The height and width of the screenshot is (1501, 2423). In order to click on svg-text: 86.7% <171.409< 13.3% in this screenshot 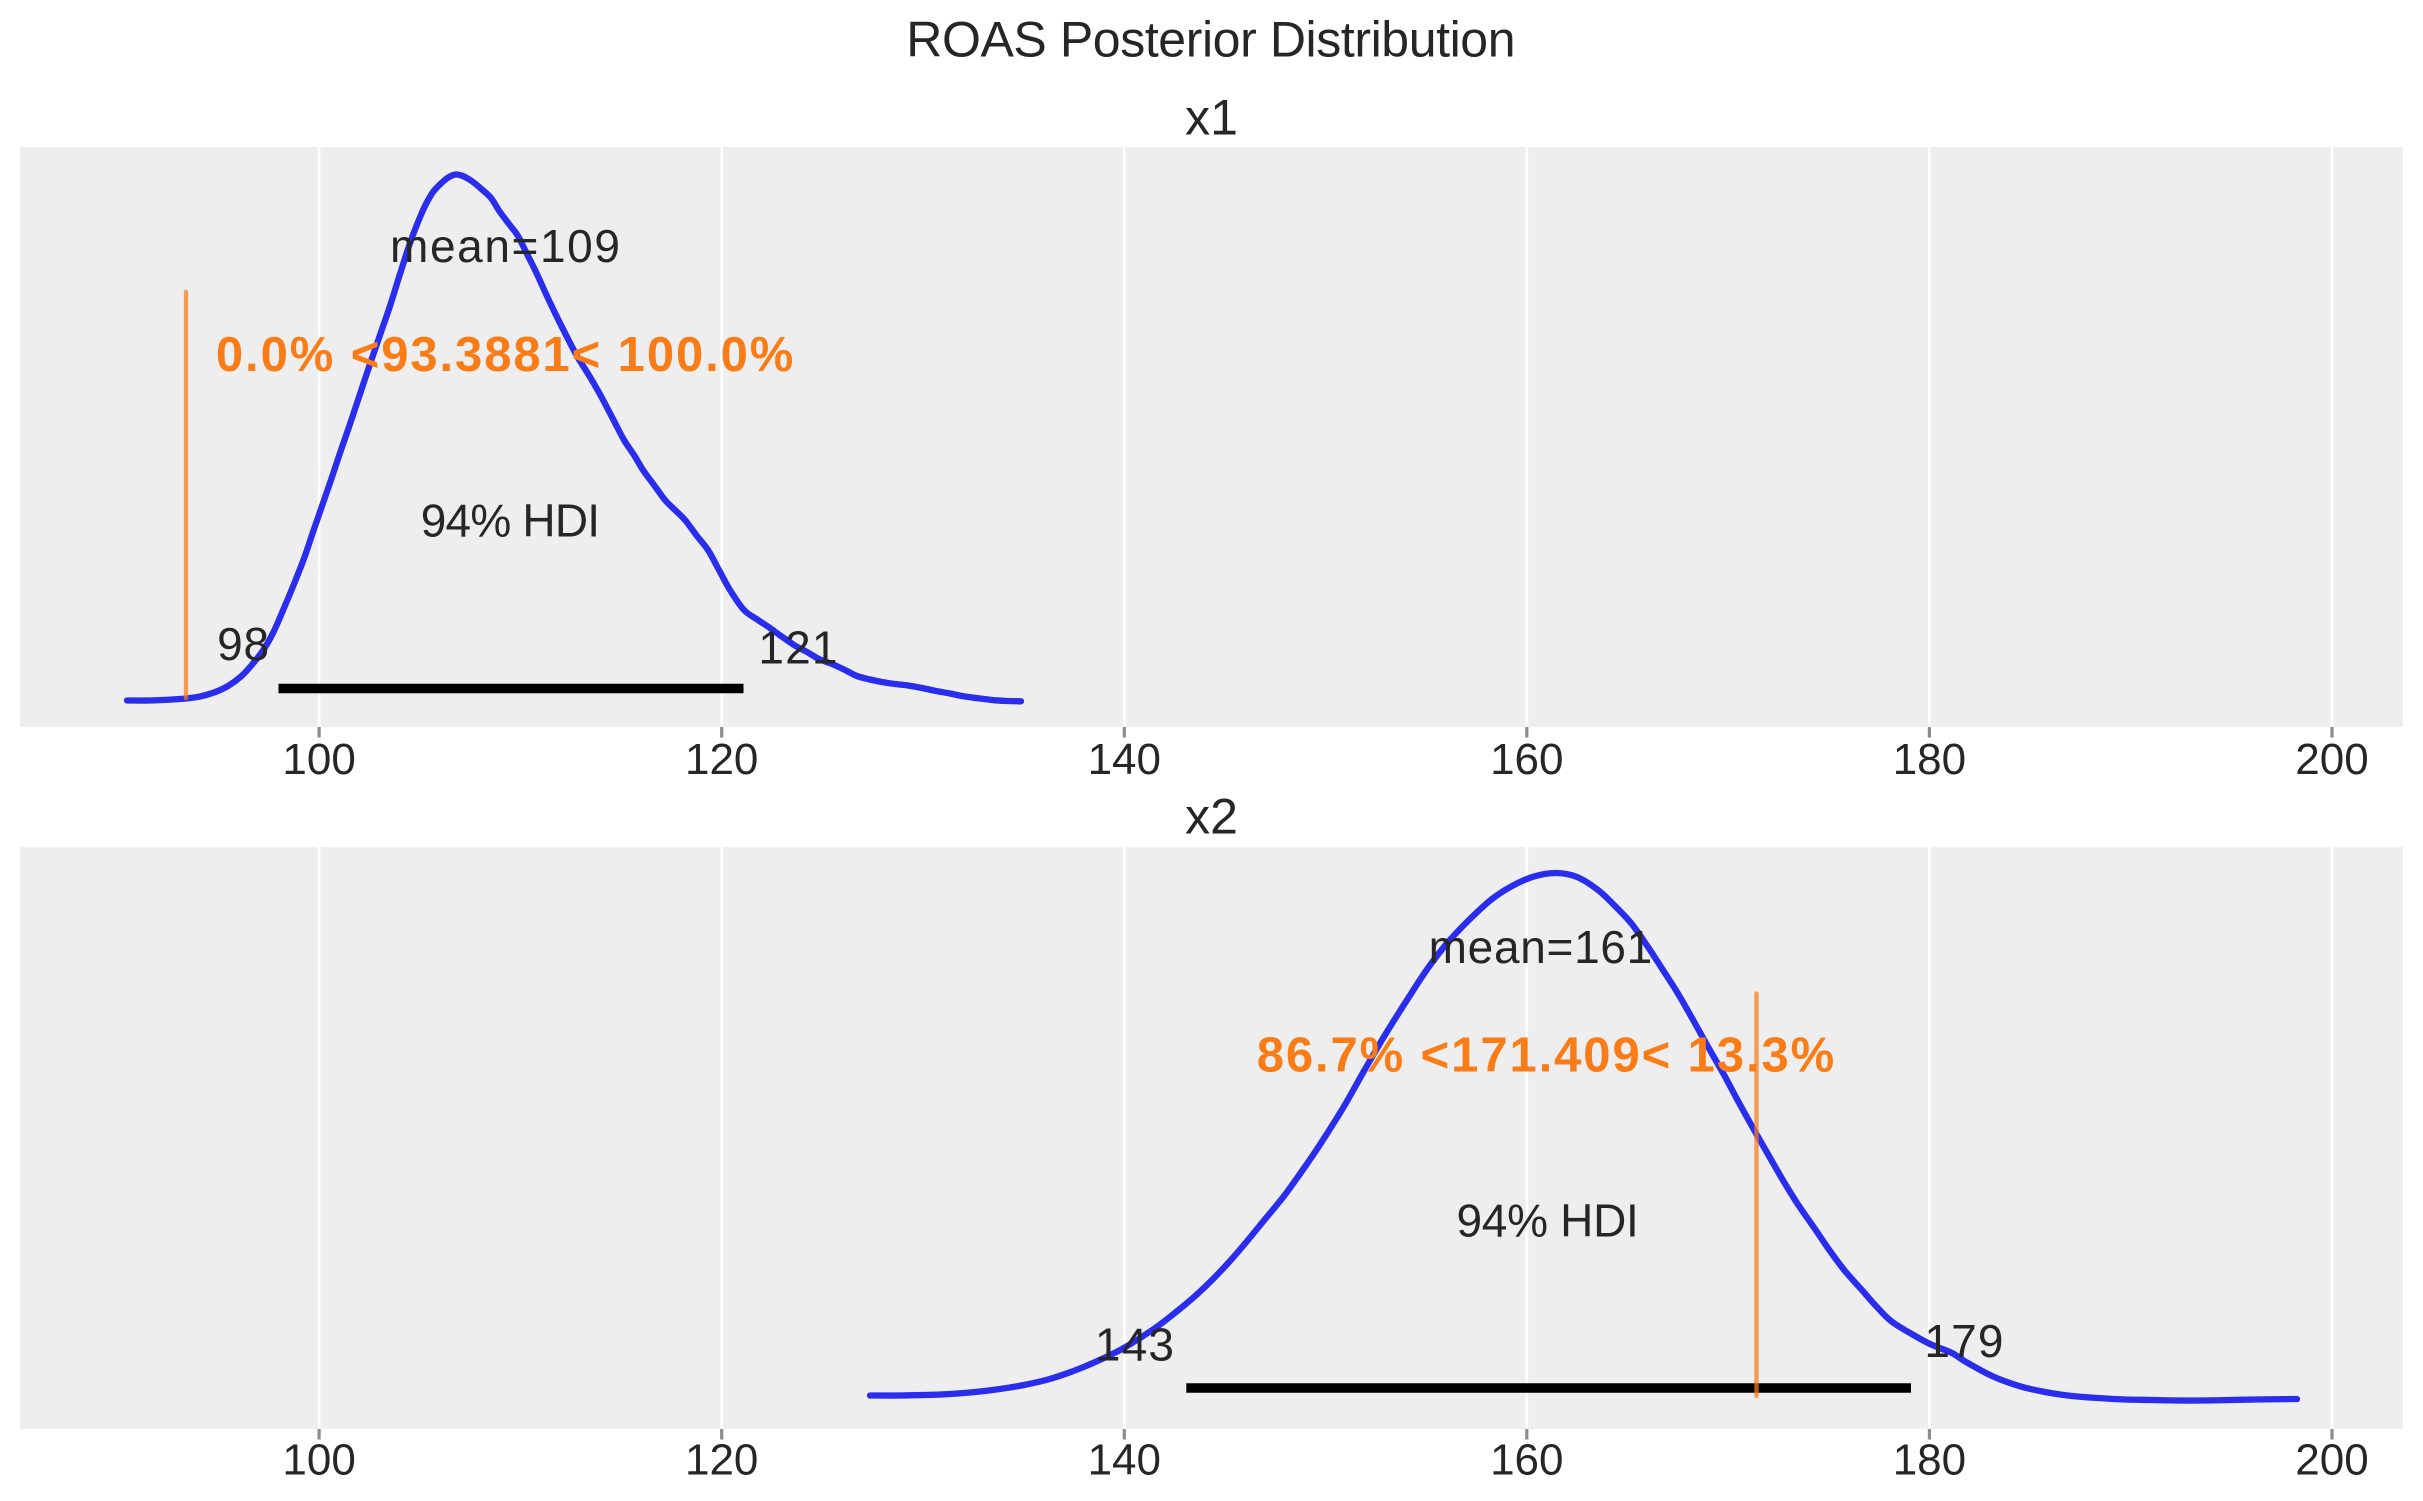, I will do `click(1546, 1056)`.